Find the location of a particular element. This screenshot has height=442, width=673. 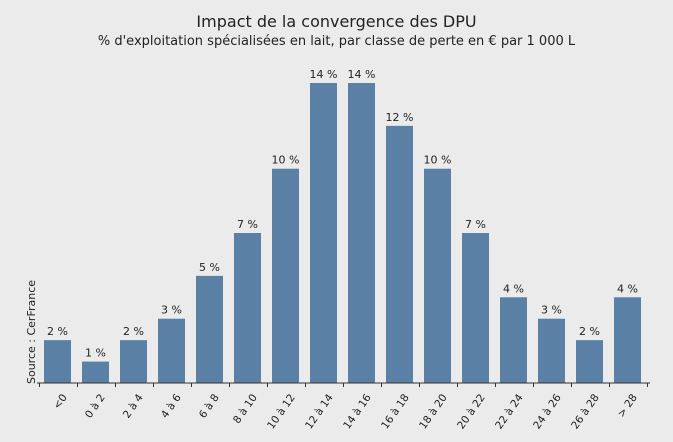

x-tick-label-4: 6 à 8 is located at coordinates (209, 406).